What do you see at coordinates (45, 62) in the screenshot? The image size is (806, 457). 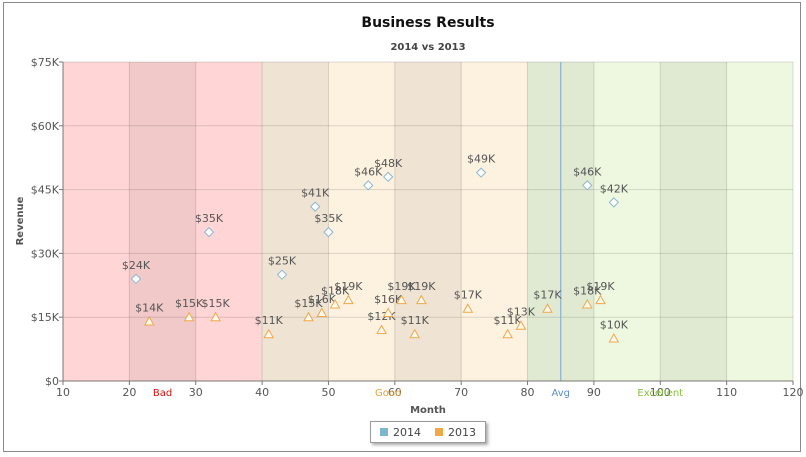 I see `y-tick-label: $75K` at bounding box center [45, 62].